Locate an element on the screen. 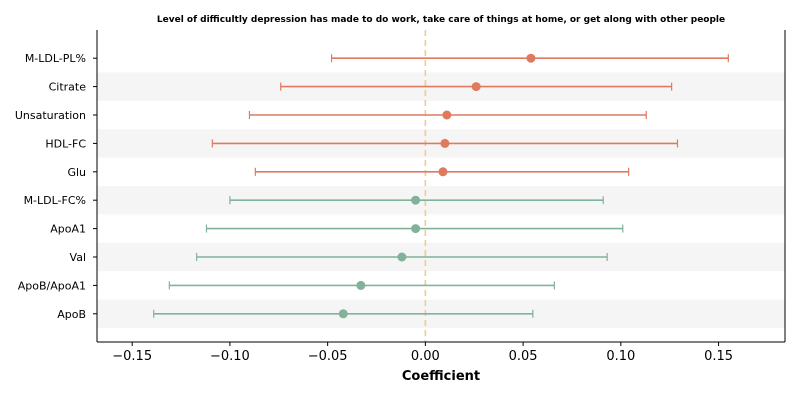 The width and height of the screenshot is (800, 400). forest-row: HDL-FC is located at coordinates (362, 143).